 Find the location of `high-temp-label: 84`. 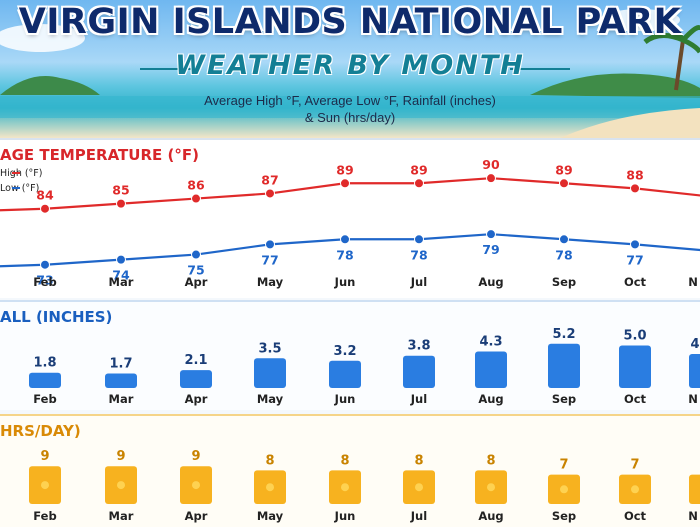

high-temp-label: 84 is located at coordinates (45, 195).